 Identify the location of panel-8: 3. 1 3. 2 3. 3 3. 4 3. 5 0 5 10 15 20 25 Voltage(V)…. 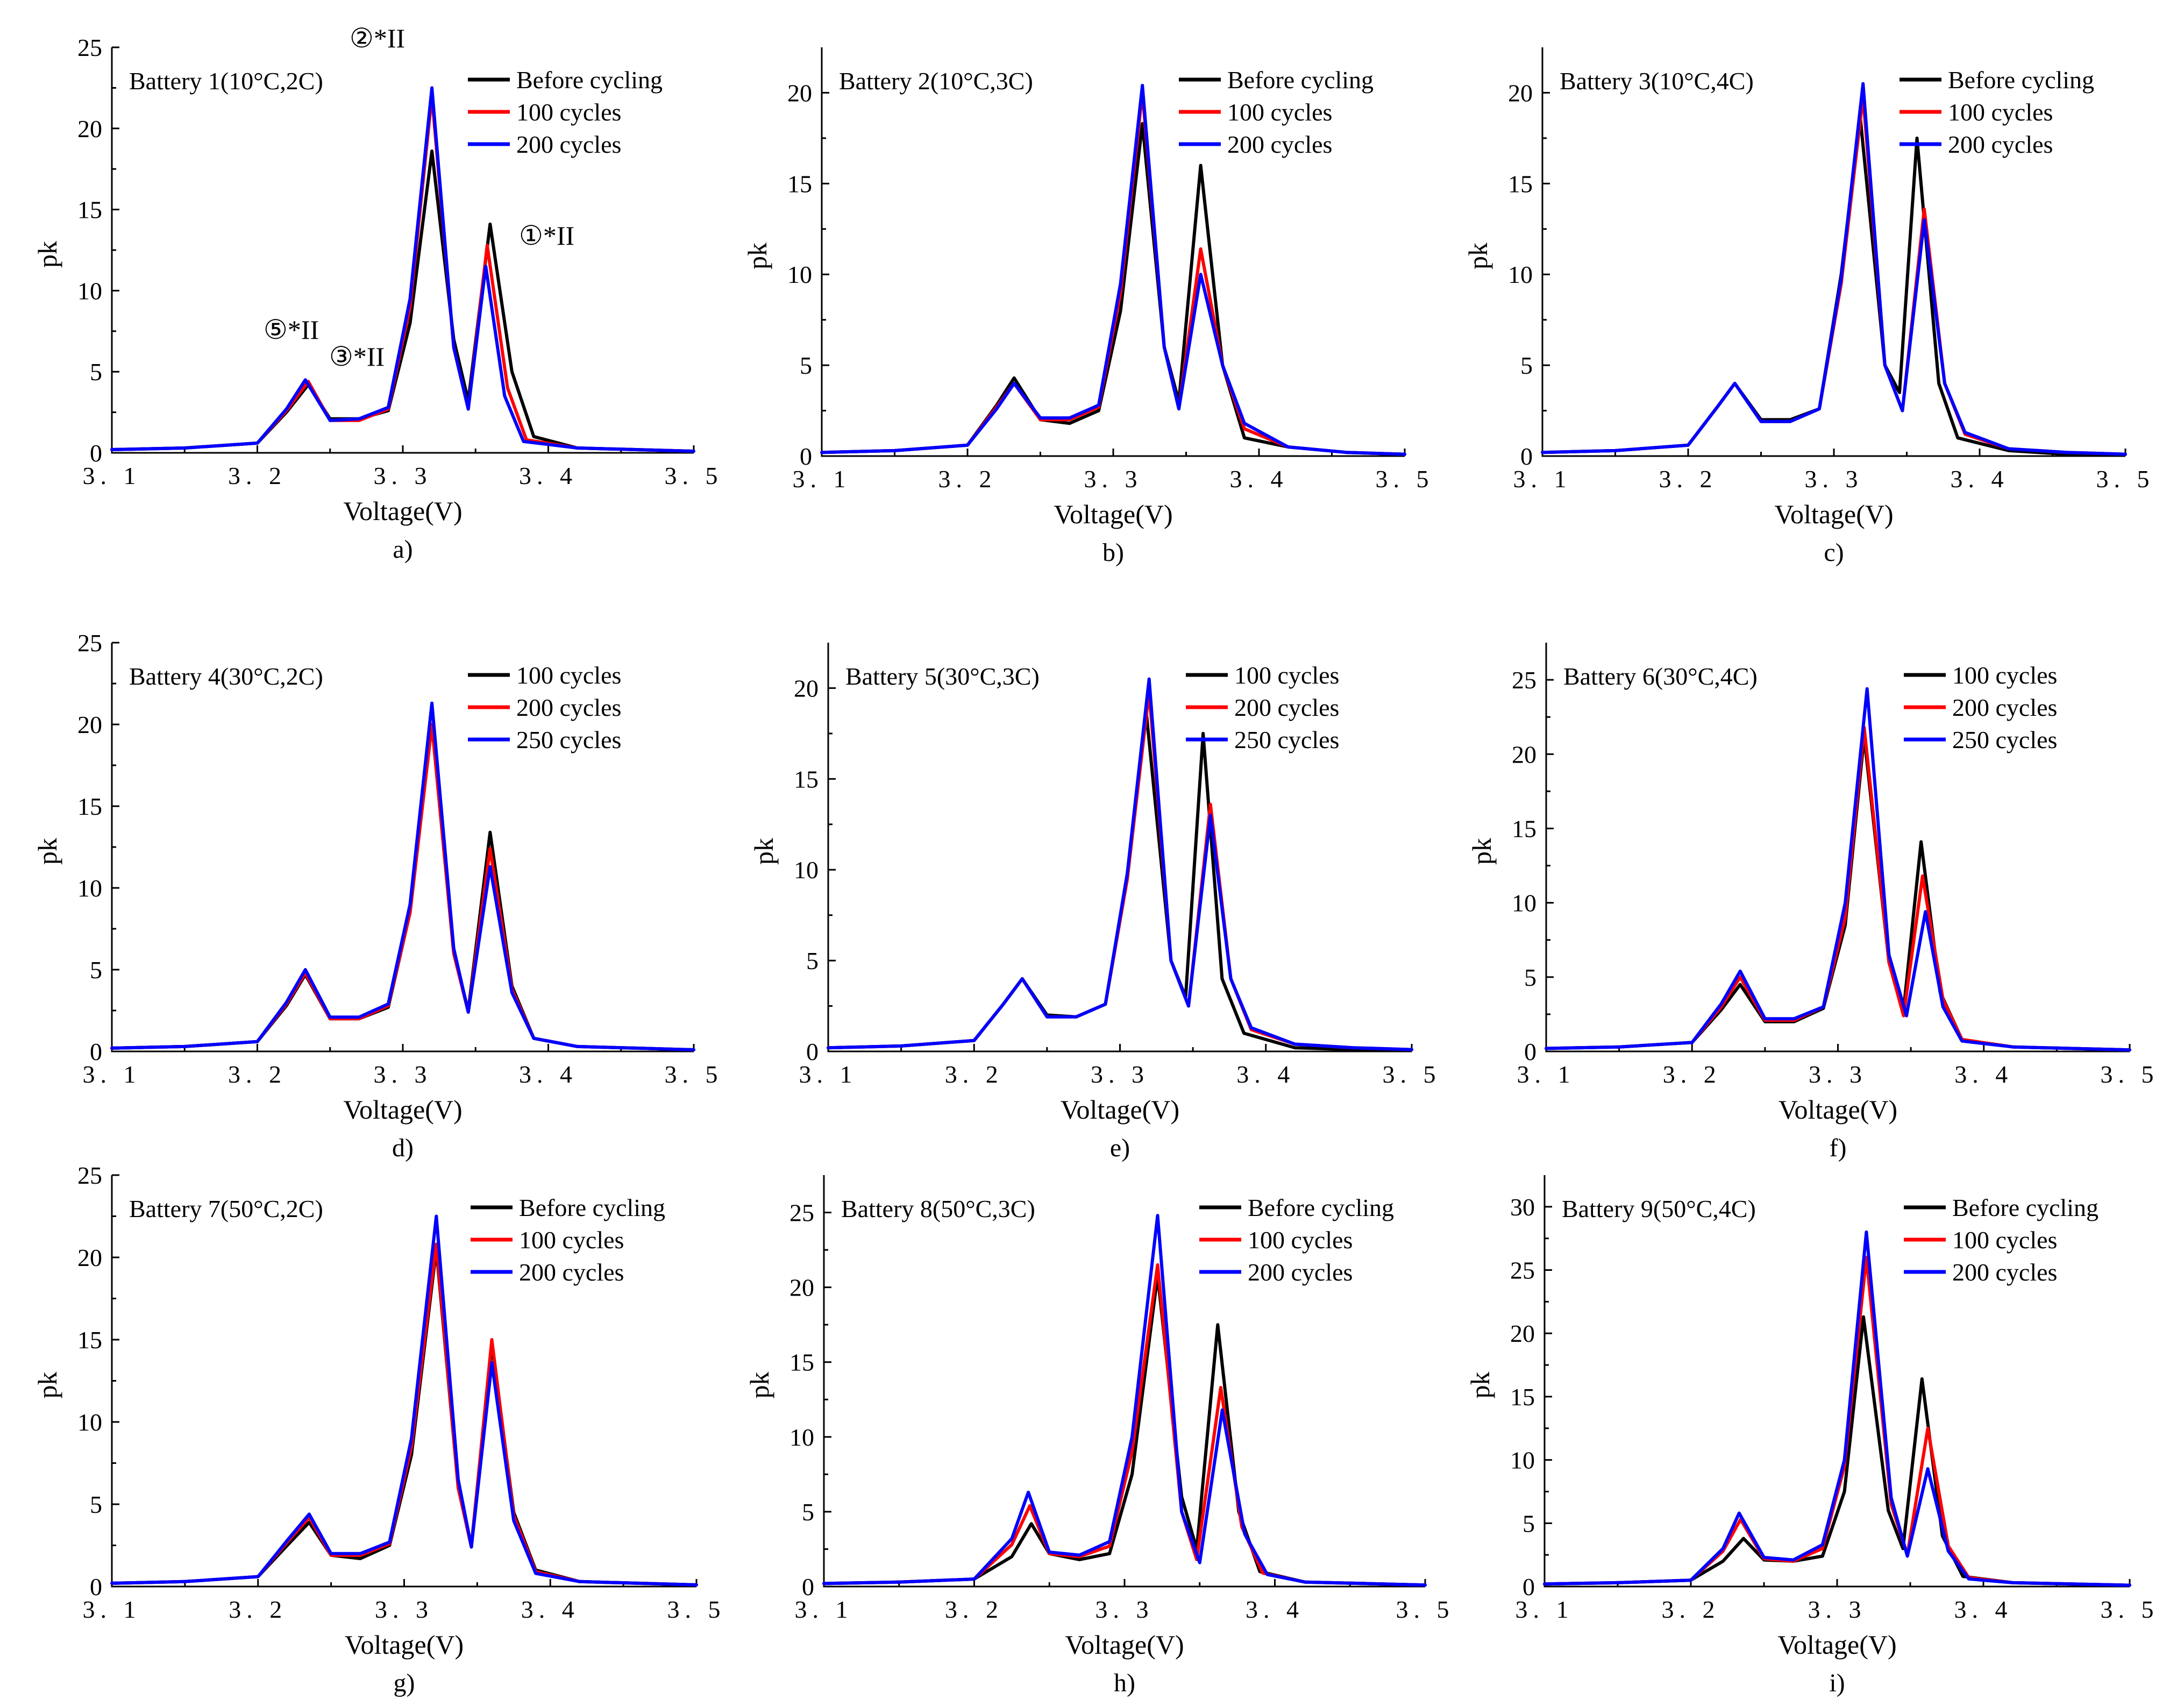
(1096, 1436).